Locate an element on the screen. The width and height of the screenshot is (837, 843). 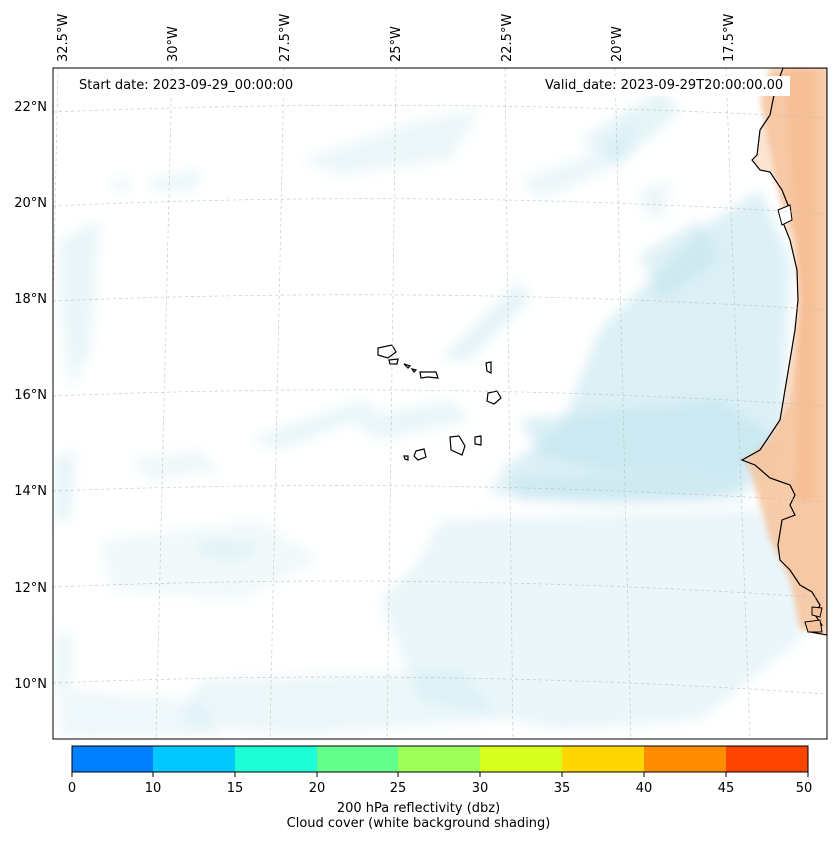
colorbar-frame is located at coordinates (440, 759).